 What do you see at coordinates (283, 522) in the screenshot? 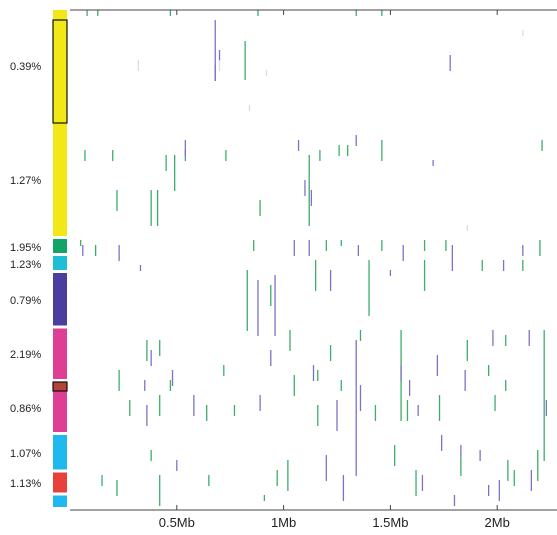
I see `x-tick-label: 1Mb` at bounding box center [283, 522].